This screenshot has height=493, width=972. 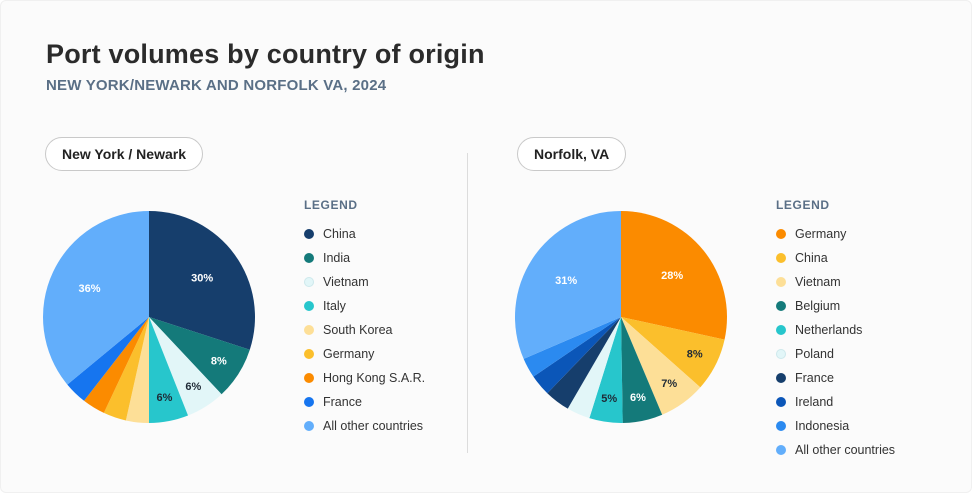 What do you see at coordinates (334, 306) in the screenshot?
I see `legend-label: Italy` at bounding box center [334, 306].